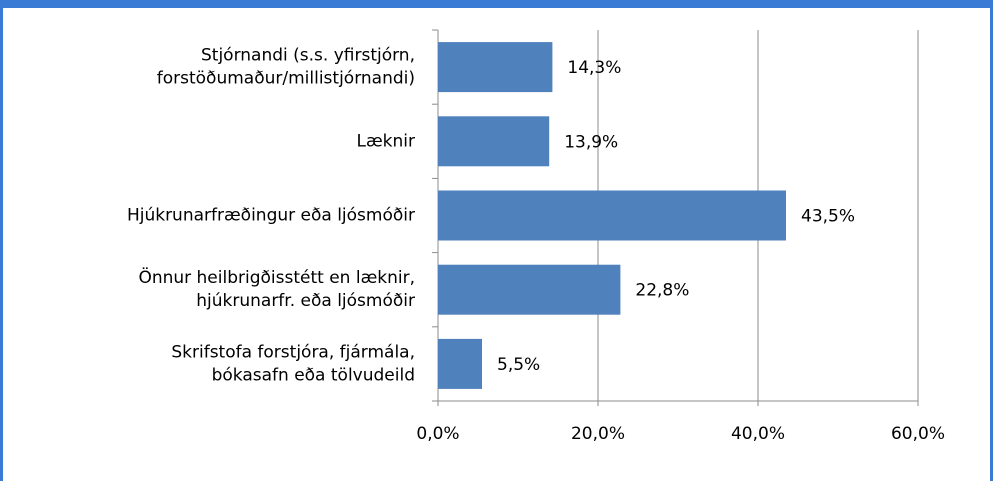 This screenshot has height=481, width=993. I want to click on x-tick-label: 20,0%, so click(598, 434).